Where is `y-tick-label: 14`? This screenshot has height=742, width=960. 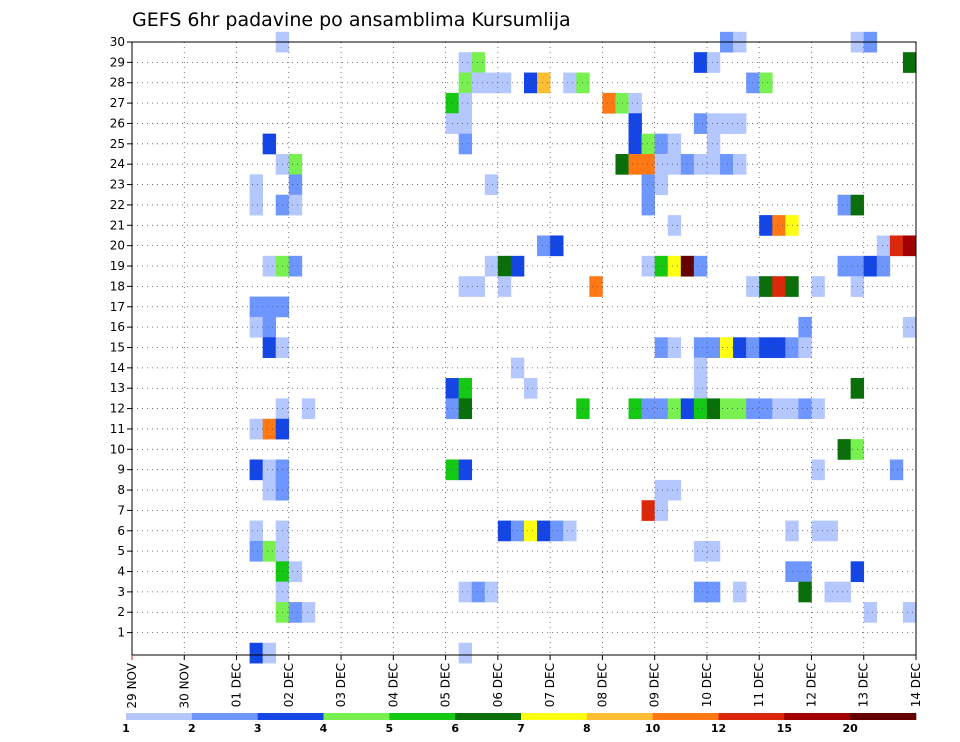 y-tick-label: 14 is located at coordinates (117, 368).